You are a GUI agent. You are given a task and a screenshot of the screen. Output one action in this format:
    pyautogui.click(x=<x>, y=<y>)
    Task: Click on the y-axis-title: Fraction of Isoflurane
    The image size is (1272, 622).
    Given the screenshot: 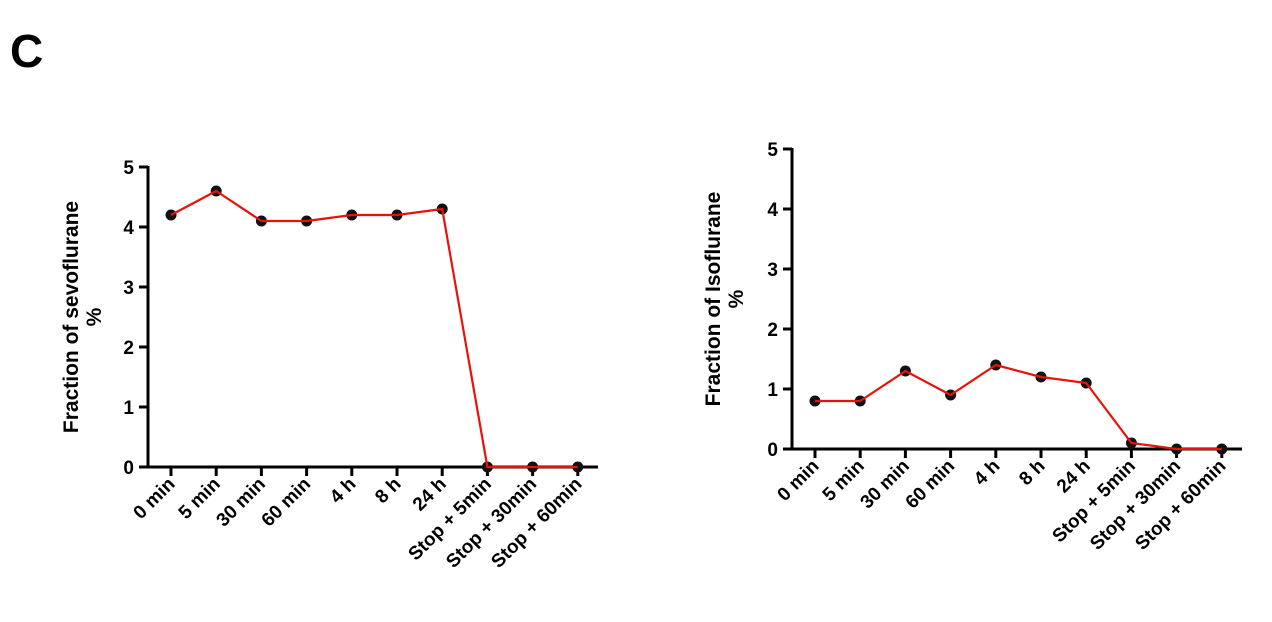 What is the action you would take?
    pyautogui.click(x=713, y=299)
    